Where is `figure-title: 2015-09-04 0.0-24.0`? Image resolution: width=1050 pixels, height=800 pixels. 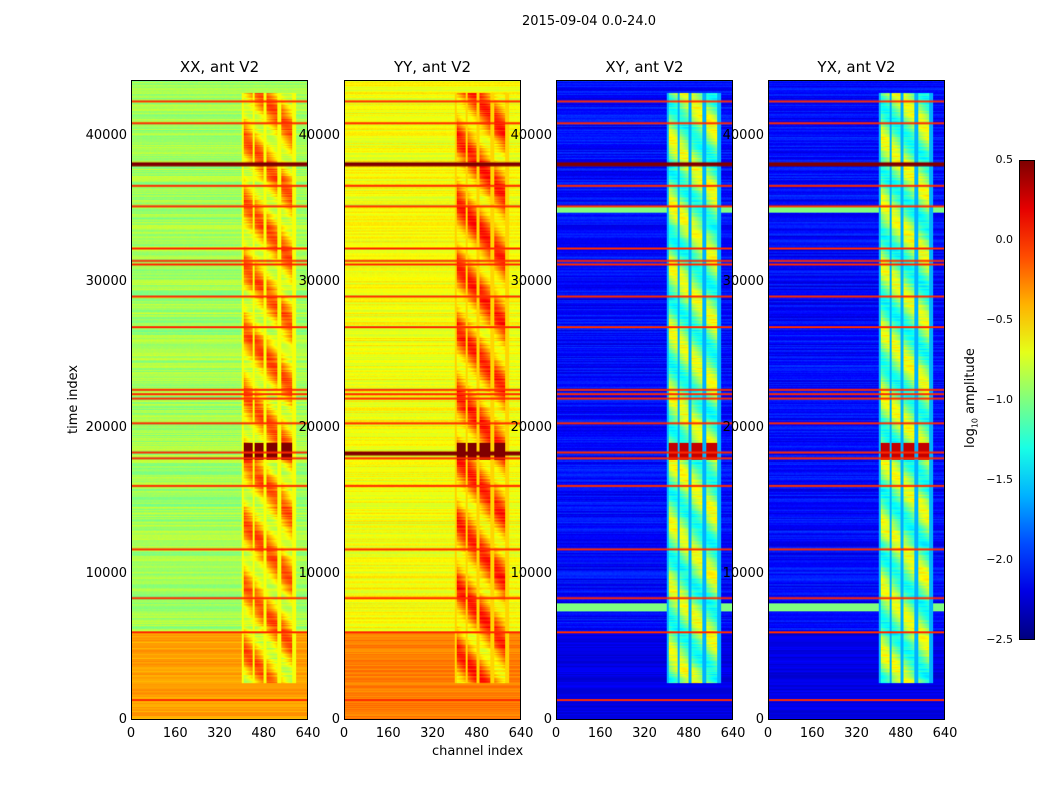
figure-title: 2015-09-04 0.0-24.0 is located at coordinates (589, 21).